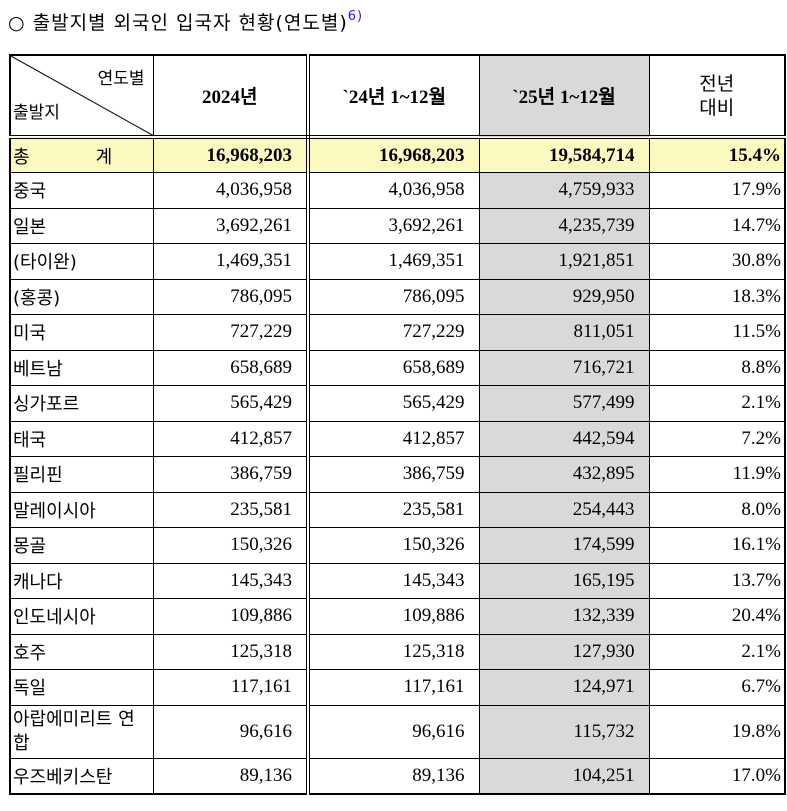 This screenshot has height=811, width=787. I want to click on footnote-link: 6), so click(355, 16).